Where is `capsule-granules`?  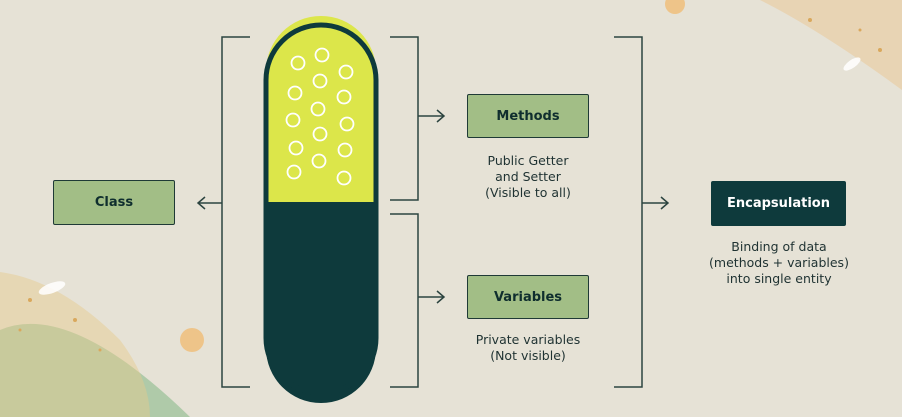 capsule-granules is located at coordinates (320, 116).